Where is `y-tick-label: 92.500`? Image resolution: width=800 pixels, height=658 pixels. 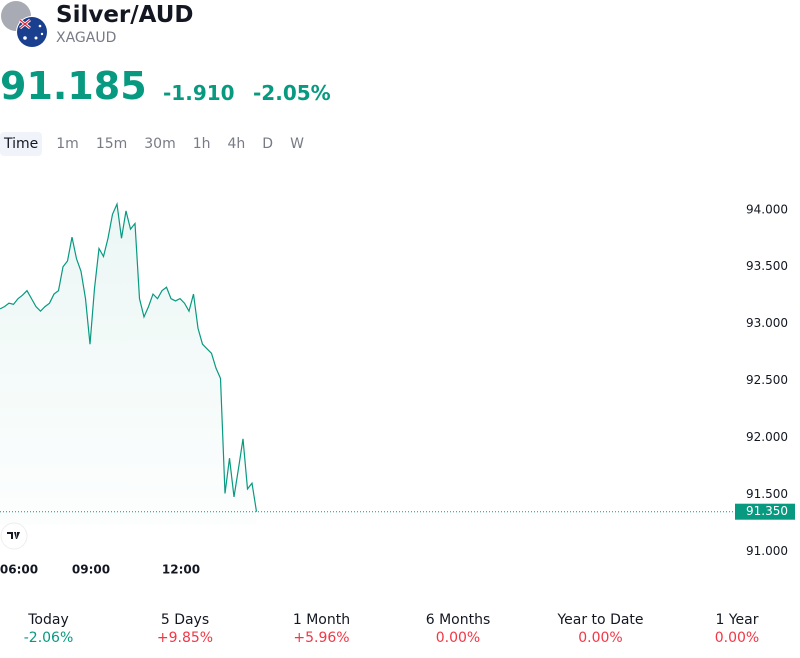
y-tick-label: 92.500 is located at coordinates (767, 380).